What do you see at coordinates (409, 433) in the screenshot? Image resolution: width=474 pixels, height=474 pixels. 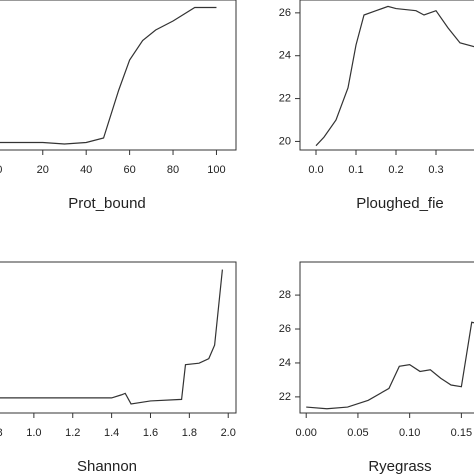 I see `x-tick-label: 0.10` at bounding box center [409, 433].